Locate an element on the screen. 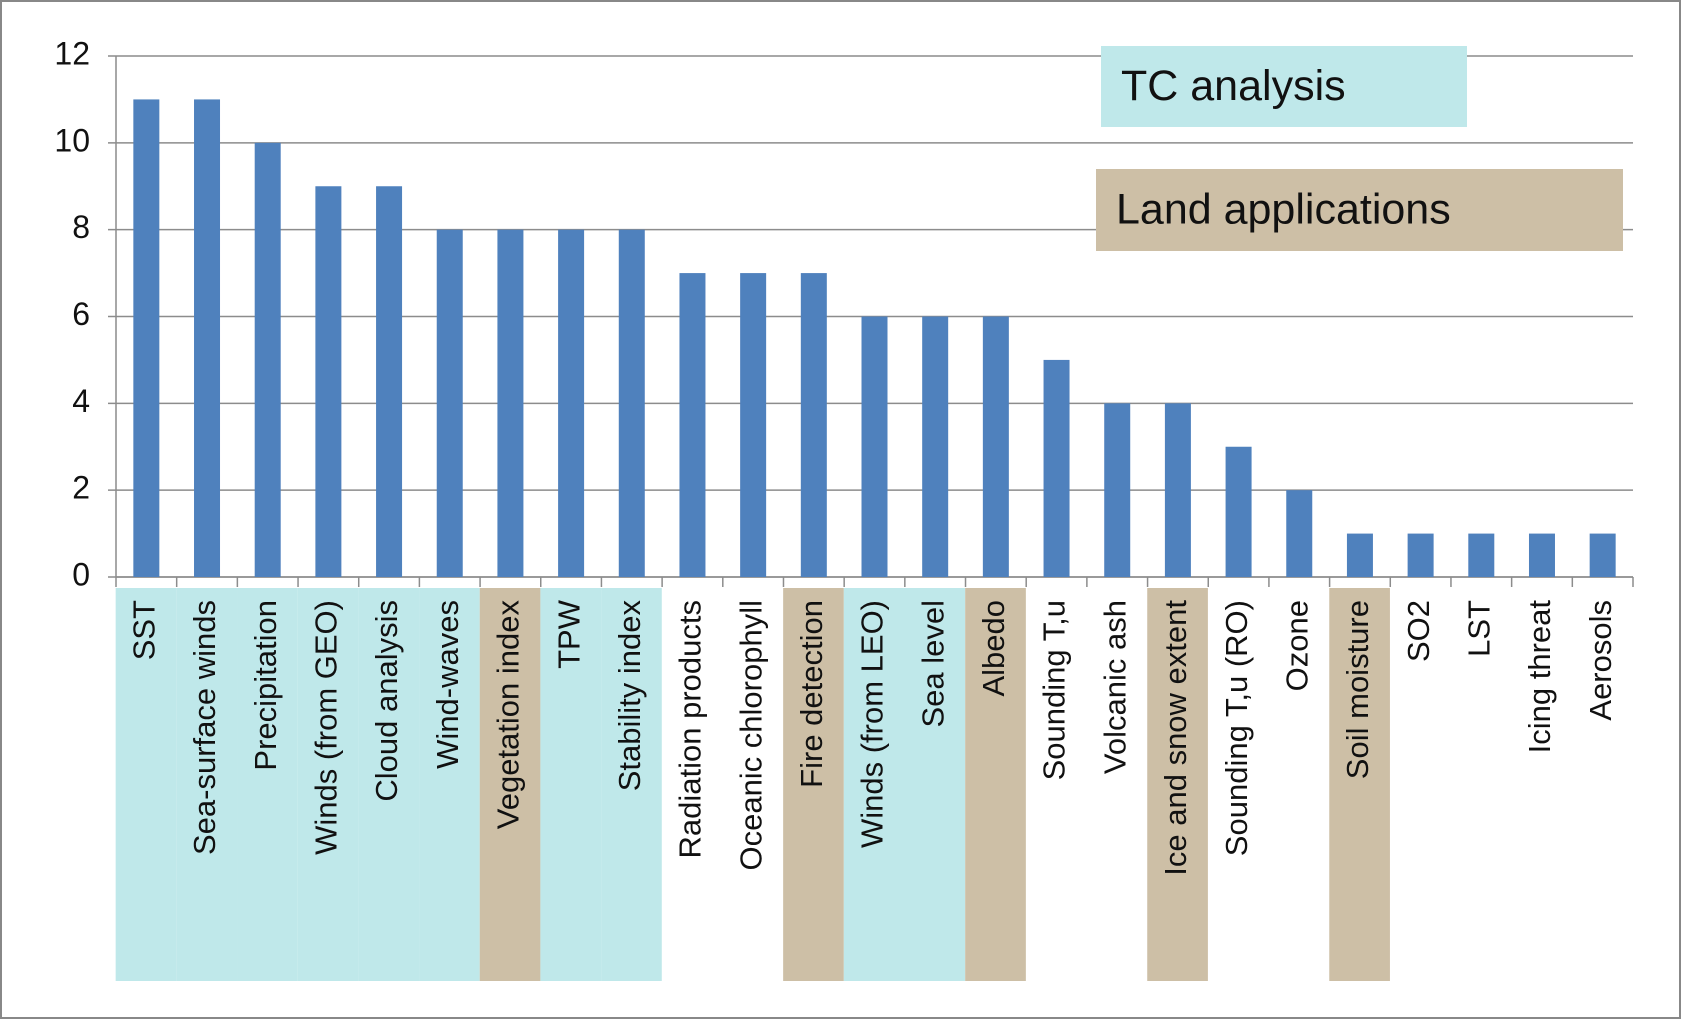  x-tick-label: Winds (from GEO) is located at coordinates (326, 727).